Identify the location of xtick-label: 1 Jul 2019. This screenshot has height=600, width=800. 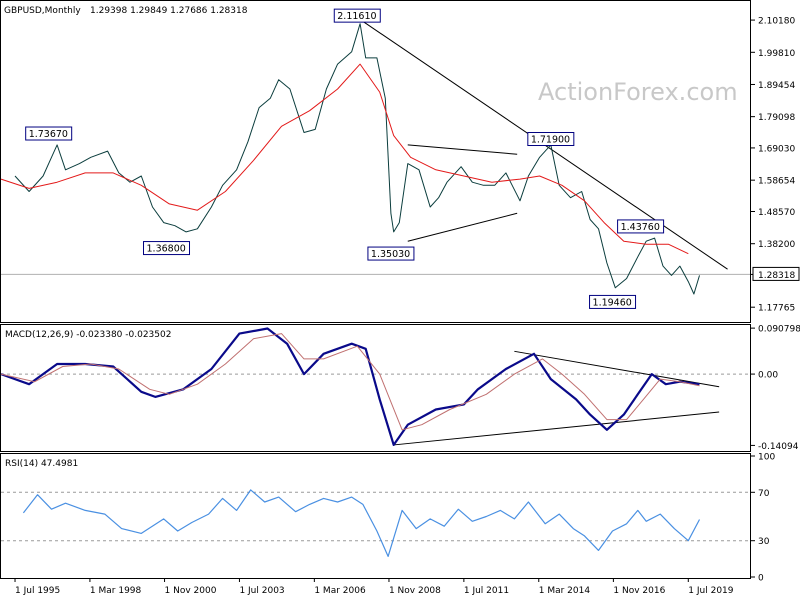
(710, 591).